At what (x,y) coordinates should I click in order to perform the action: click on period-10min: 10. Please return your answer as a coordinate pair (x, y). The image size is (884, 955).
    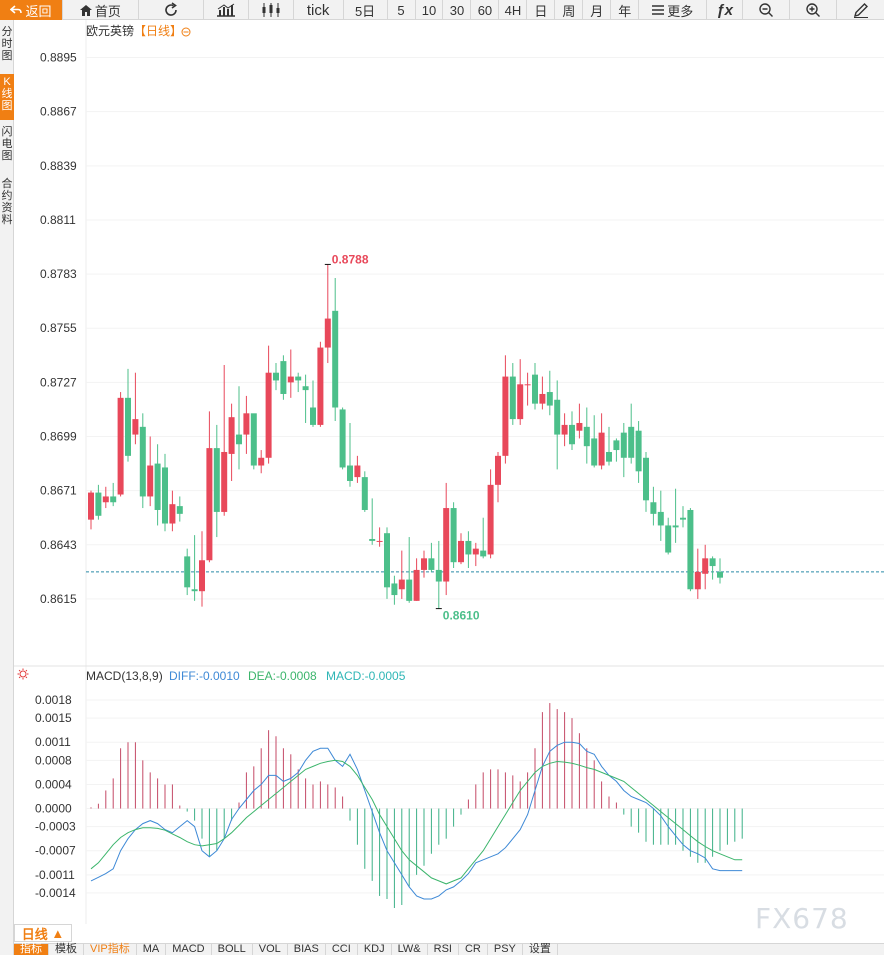
    Looking at the image, I should click on (430, 10).